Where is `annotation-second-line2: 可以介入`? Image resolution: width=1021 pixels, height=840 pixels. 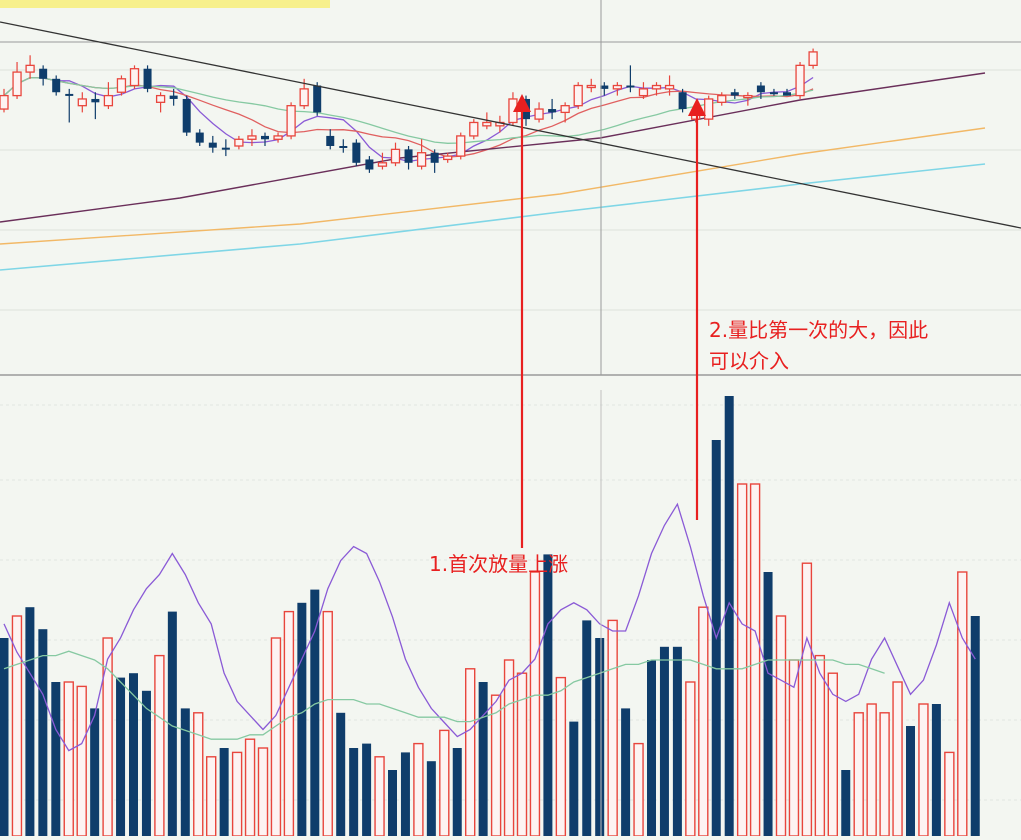 annotation-second-line2: 可以介入 is located at coordinates (749, 361).